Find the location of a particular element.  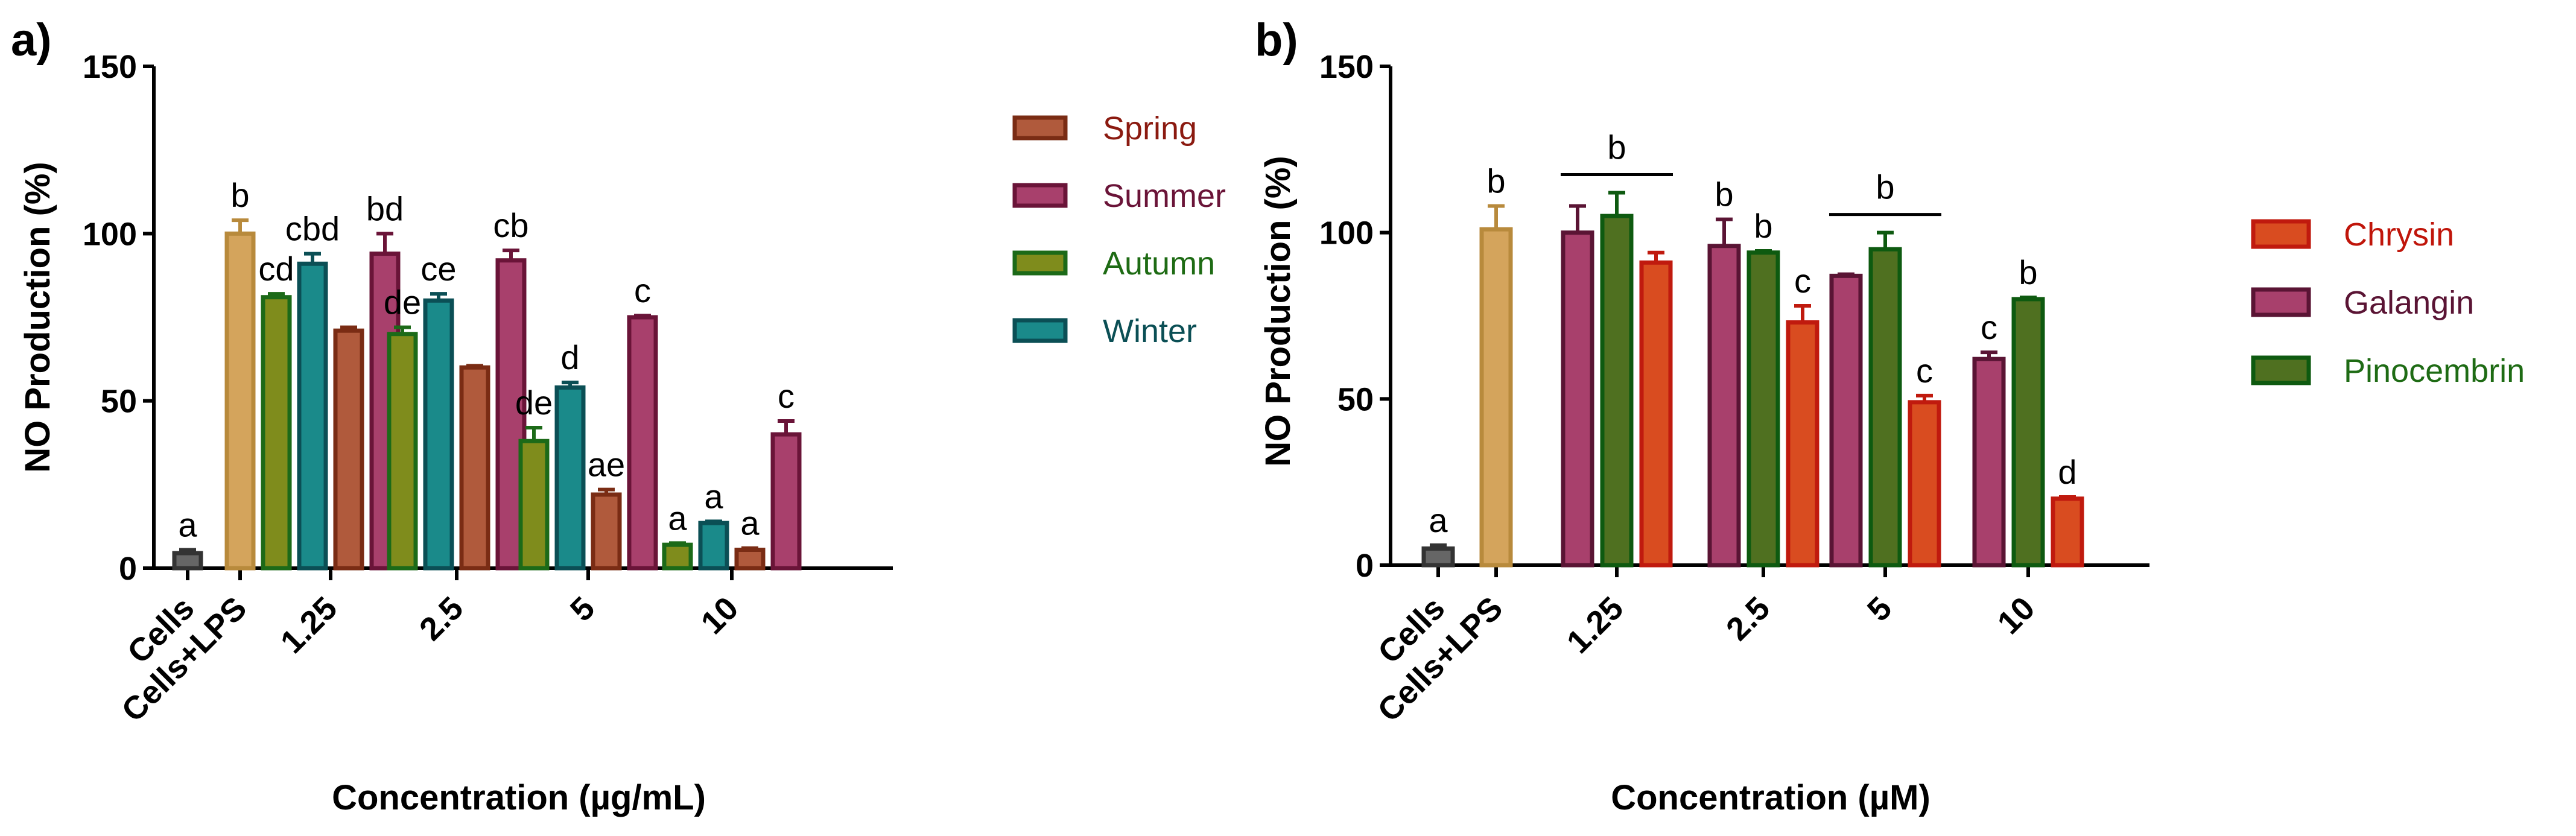

significance-label: cb is located at coordinates (510, 225).